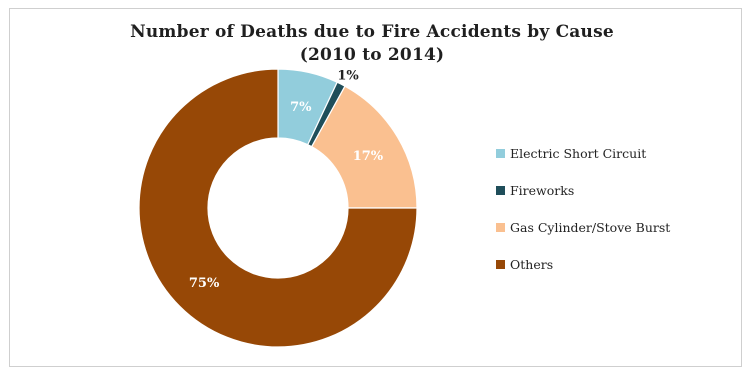 The height and width of the screenshot is (369, 744). I want to click on label-electric-short-circuit: 7%, so click(301, 107).